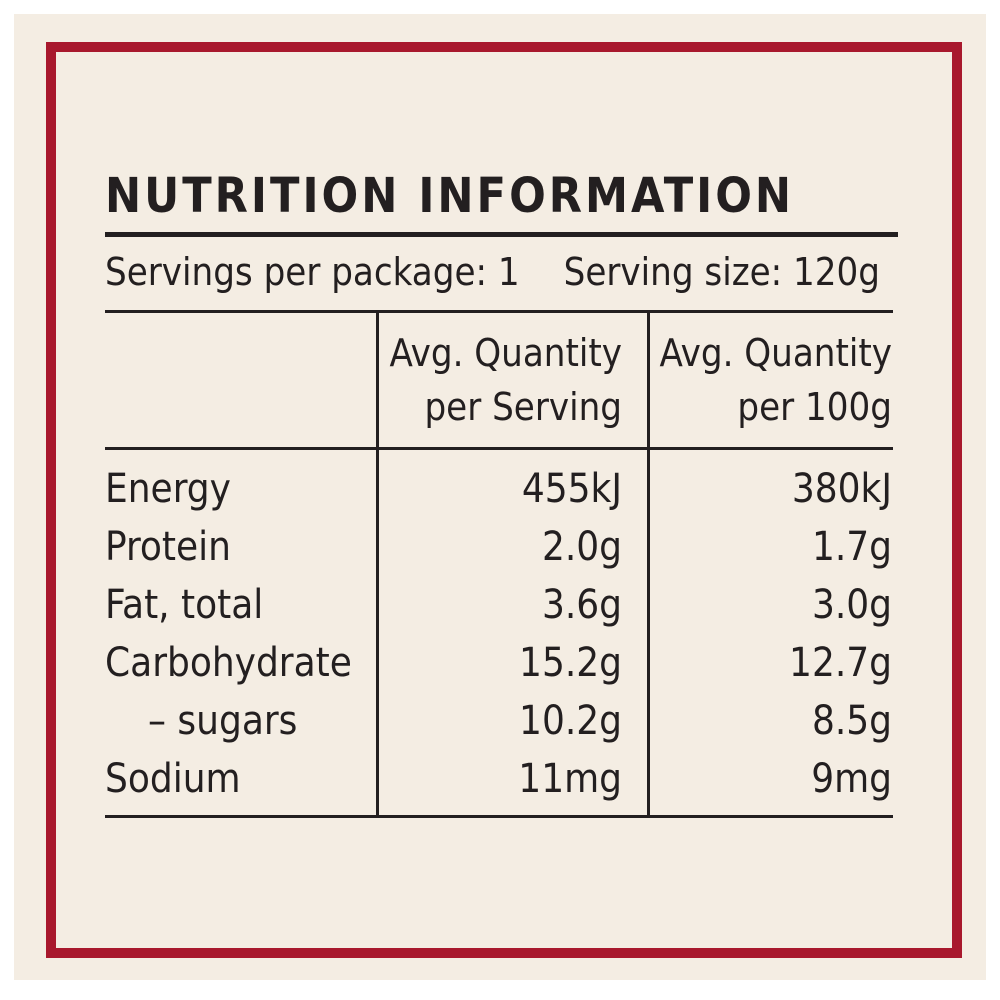  Describe the element at coordinates (184, 605) in the screenshot. I see `table-cell: Fat, total` at that location.